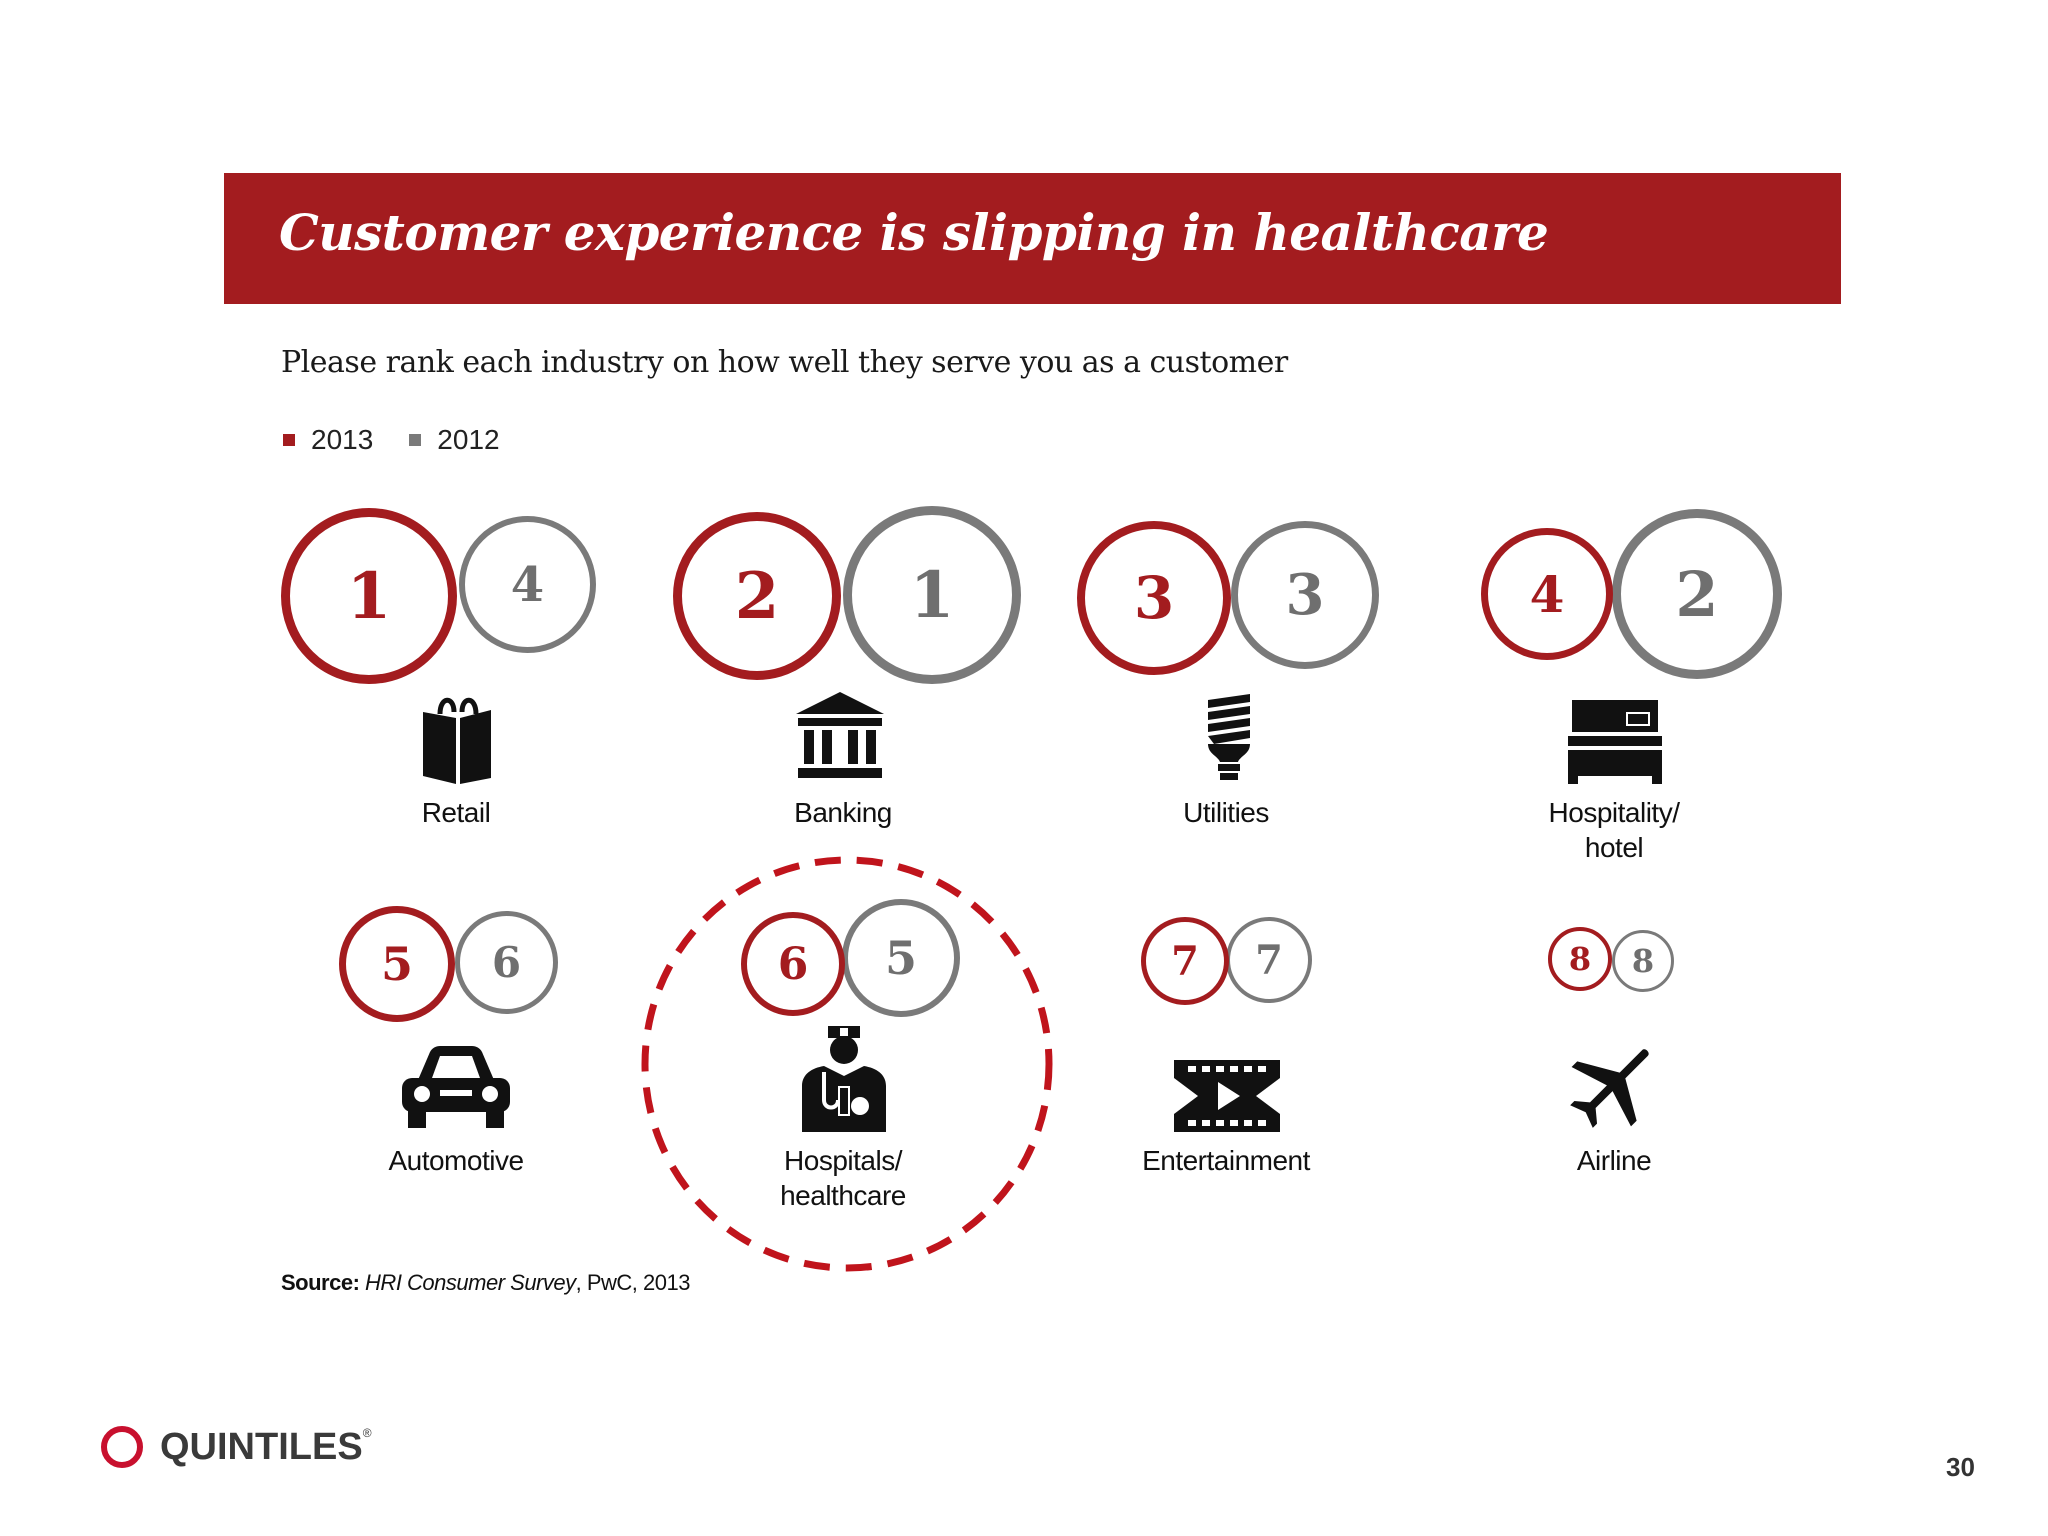  I want to click on source-note: Source: HRI Consumer Survey, PwC, 2013, so click(485, 1283).